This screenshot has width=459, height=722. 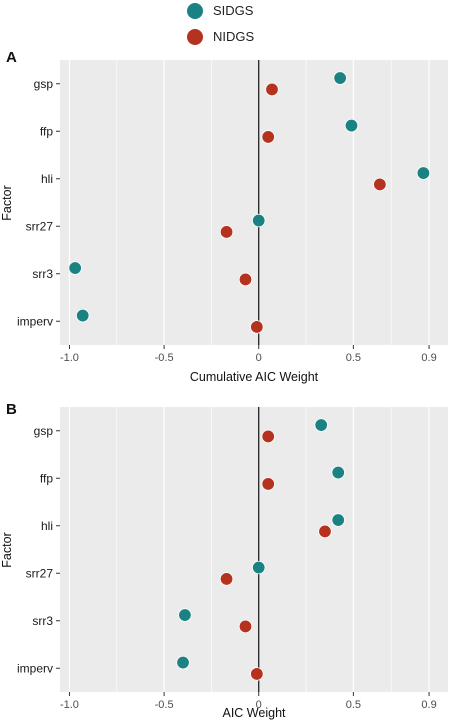 What do you see at coordinates (263, 39) in the screenshot?
I see `legend-item-nidgs: NIDGS` at bounding box center [263, 39].